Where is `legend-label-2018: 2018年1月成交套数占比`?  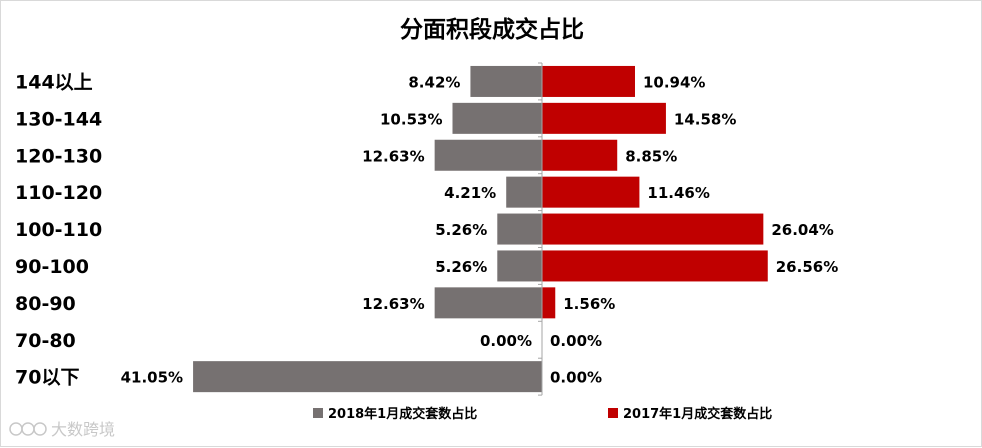
legend-label-2018: 2018年1月成交套数占比 is located at coordinates (402, 414).